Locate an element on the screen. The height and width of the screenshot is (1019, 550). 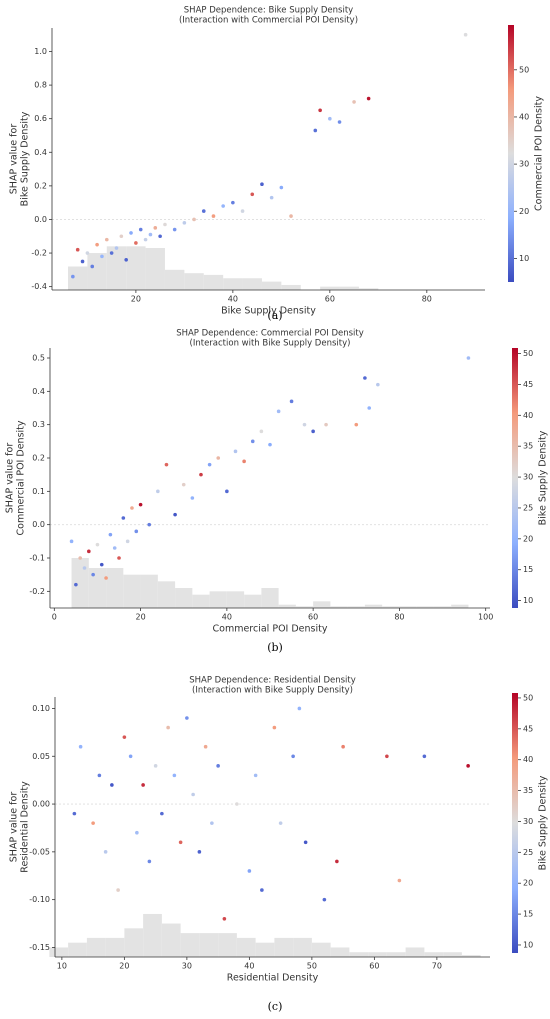
colorbar-label: Bike Supply Density is located at coordinates (543, 477).